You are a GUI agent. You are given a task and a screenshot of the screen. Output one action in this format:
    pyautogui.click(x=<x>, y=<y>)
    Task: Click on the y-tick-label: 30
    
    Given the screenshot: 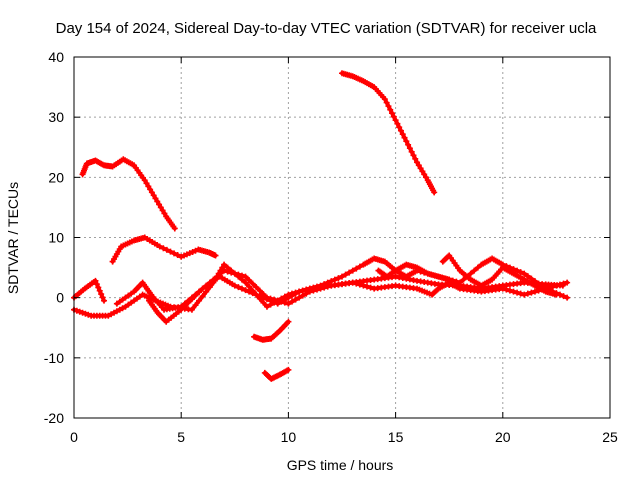 What is the action you would take?
    pyautogui.click(x=56, y=117)
    